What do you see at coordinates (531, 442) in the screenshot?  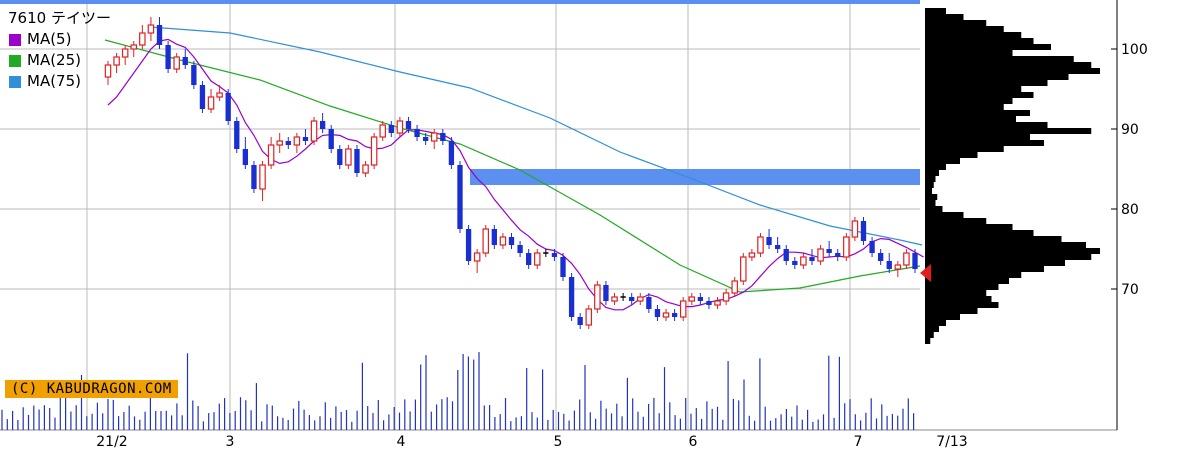 I see `x-axis: 21/2 3 4 5 6 7 7/13` at bounding box center [531, 442].